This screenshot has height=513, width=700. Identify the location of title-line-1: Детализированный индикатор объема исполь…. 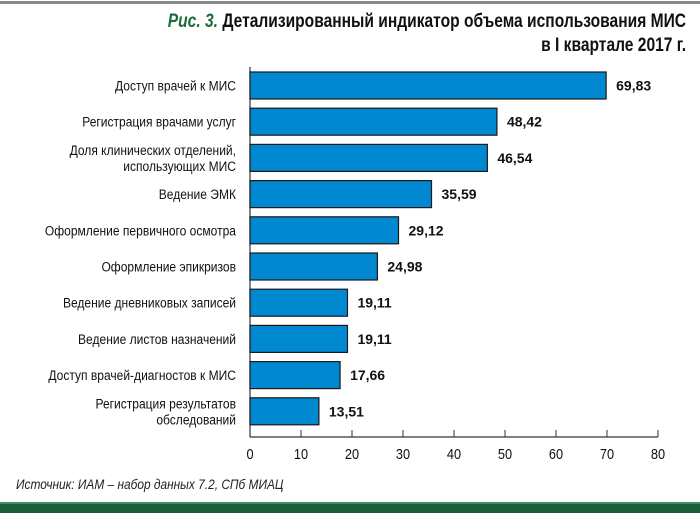
(454, 21).